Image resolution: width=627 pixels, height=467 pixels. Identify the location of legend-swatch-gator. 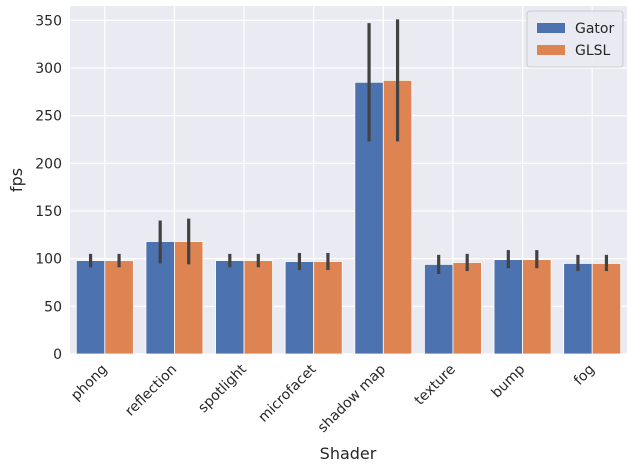
(551, 28).